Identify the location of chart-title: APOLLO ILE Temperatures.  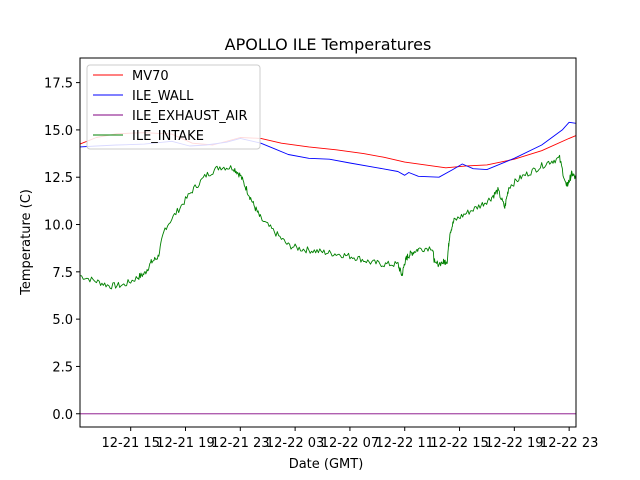
(328, 44).